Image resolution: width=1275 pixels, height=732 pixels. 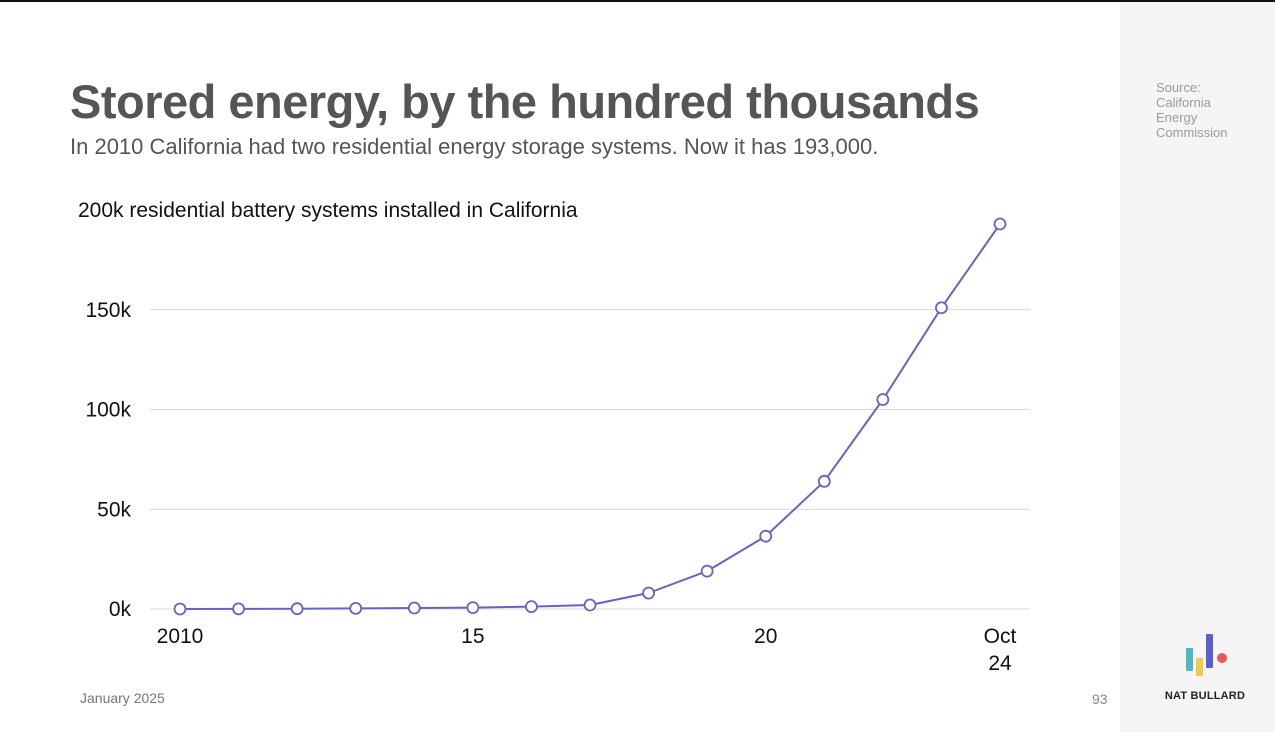 I want to click on y-tick-label: 50k, so click(x=114, y=509).